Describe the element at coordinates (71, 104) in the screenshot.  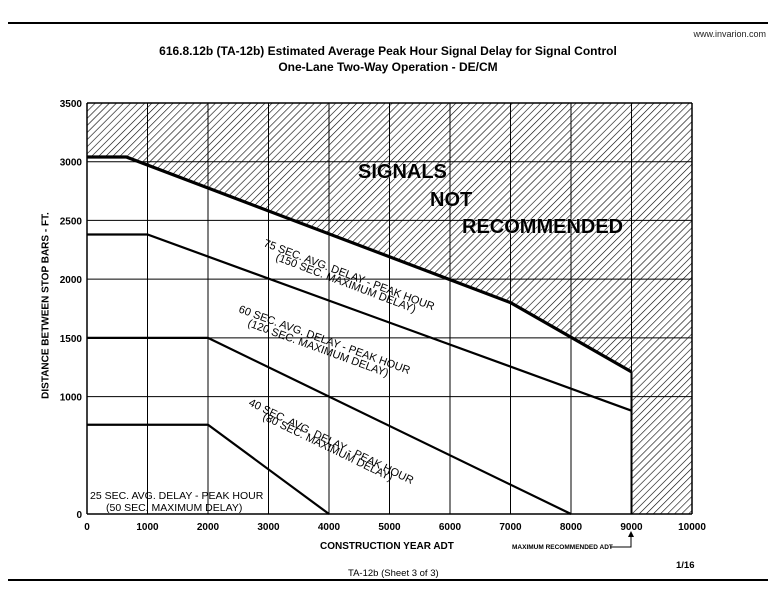
I see `y-tick-label: 3500` at that location.